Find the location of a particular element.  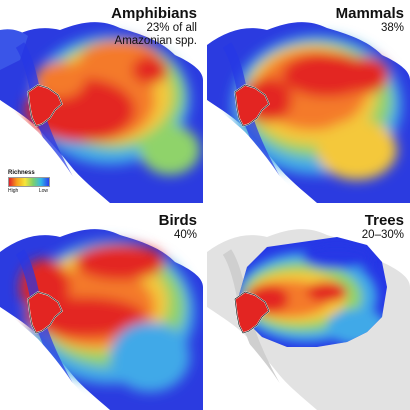

legend-title: Richness is located at coordinates (21, 173).